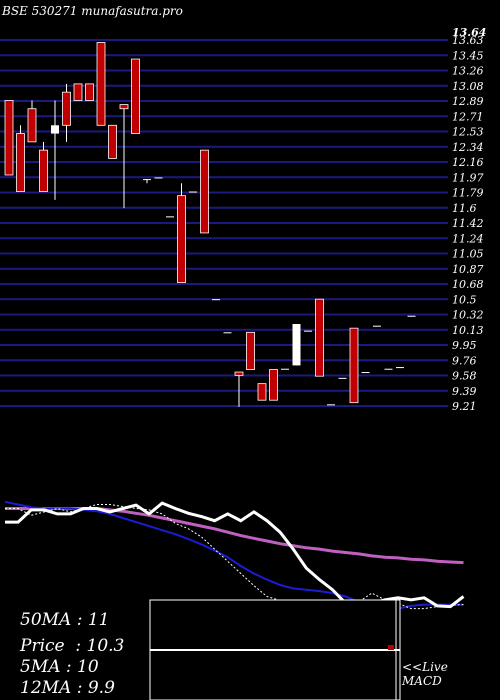 This screenshot has width=500, height=700. What do you see at coordinates (468, 55) in the screenshot?
I see `y-tick-label: 13.45` at bounding box center [468, 55].